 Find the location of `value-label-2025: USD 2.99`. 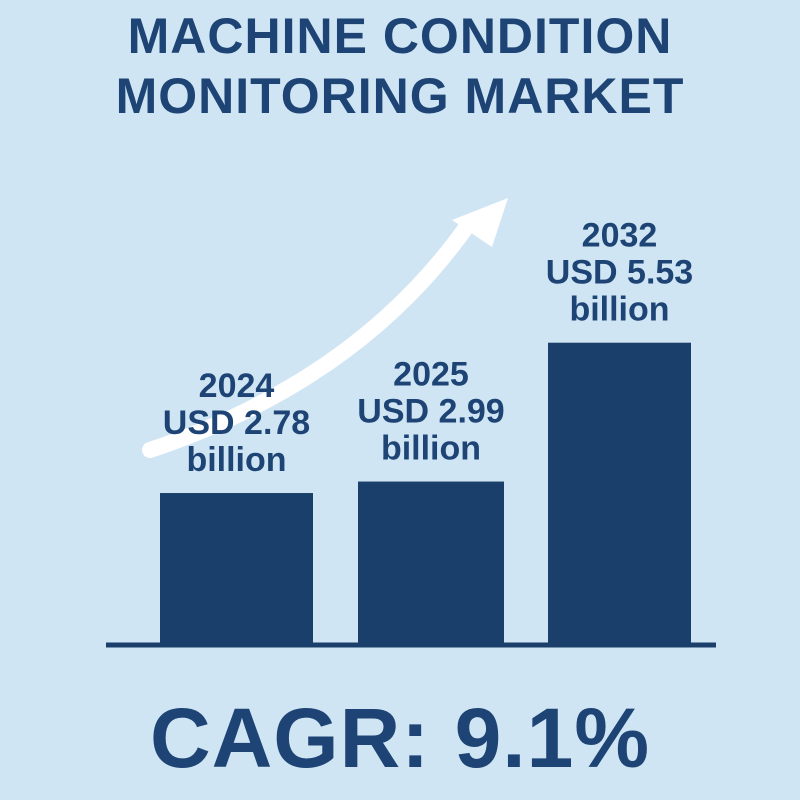

value-label-2025: USD 2.99 is located at coordinates (430, 412).